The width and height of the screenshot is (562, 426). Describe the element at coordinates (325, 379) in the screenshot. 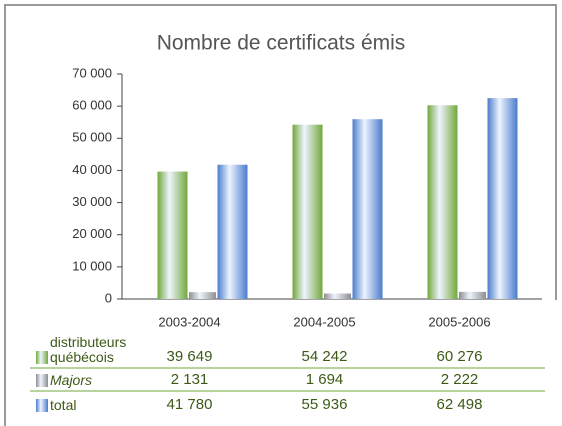

I see `value-label: 1 694` at that location.